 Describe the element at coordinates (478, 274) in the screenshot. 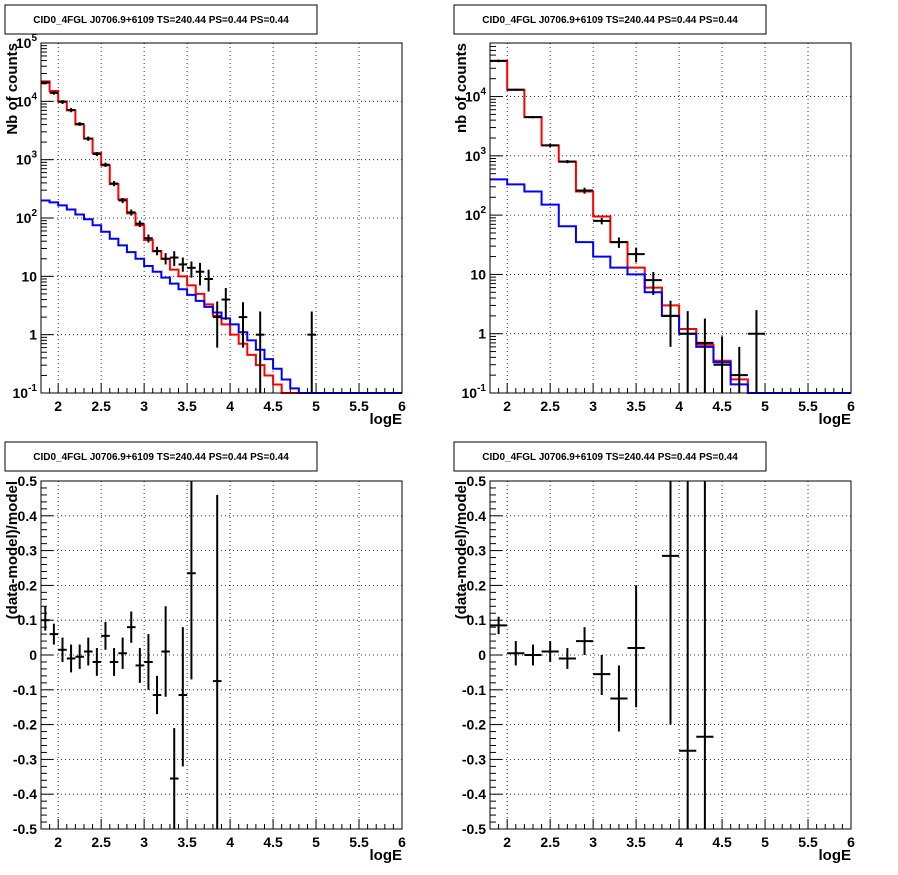

I see `y-tick-label: 10` at that location.